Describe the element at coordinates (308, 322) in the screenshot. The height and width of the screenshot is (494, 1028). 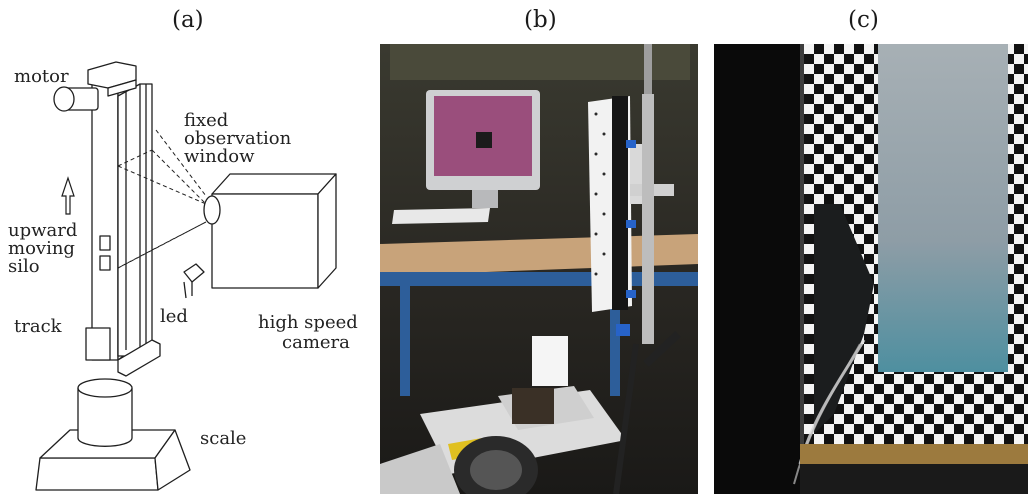
I see `label-high-speed: high speed` at that location.